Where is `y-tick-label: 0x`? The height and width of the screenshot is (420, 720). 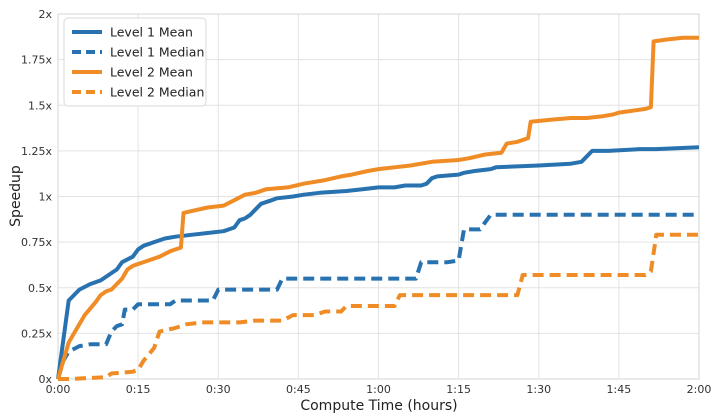 y-tick-label: 0x is located at coordinates (45, 379).